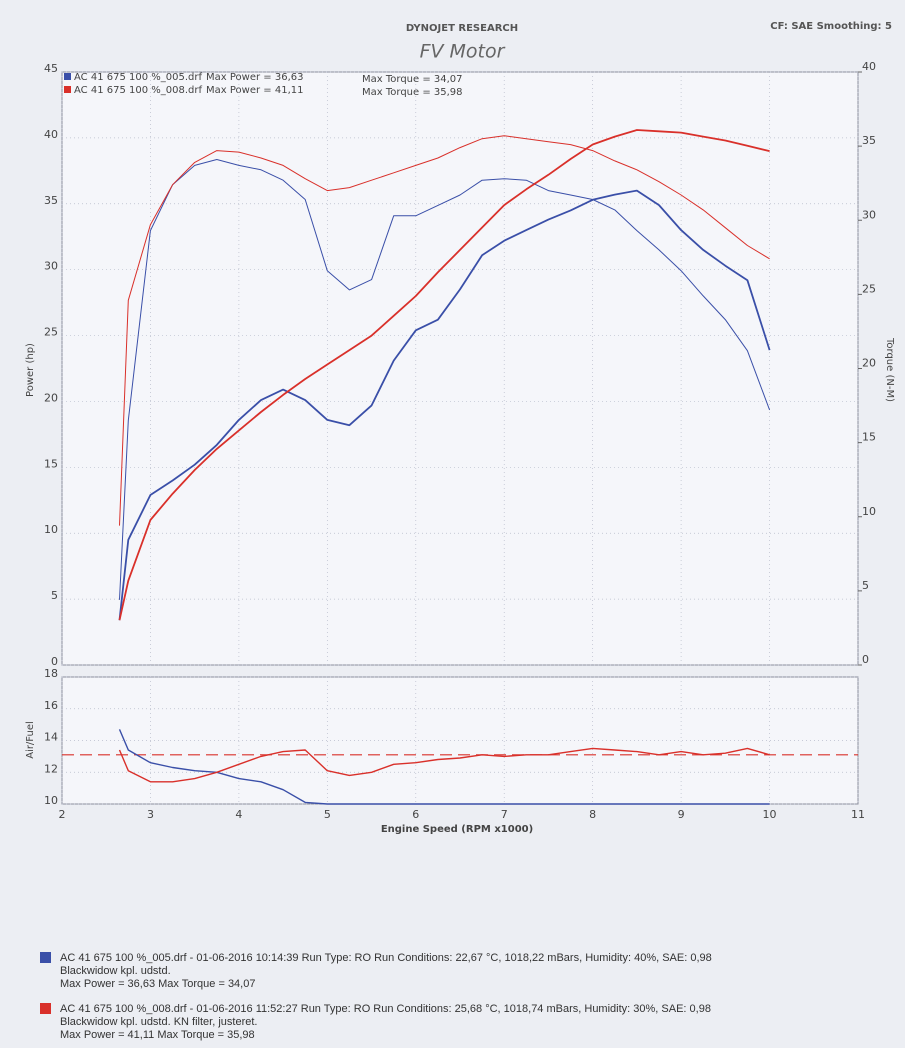 This screenshot has height=1048, width=905. What do you see at coordinates (831, 26) in the screenshot?
I see `settings: CF: SAE Smoothing: 5` at bounding box center [831, 26].